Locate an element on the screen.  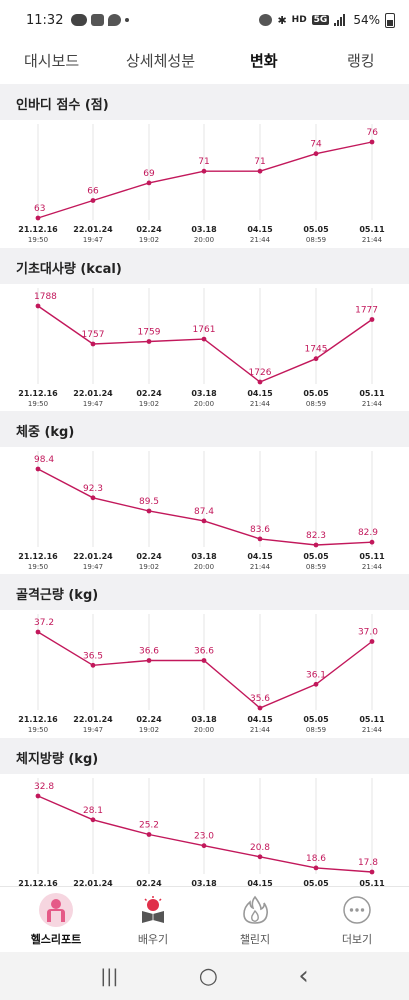
data-label: 37.2 is located at coordinates (44, 623).